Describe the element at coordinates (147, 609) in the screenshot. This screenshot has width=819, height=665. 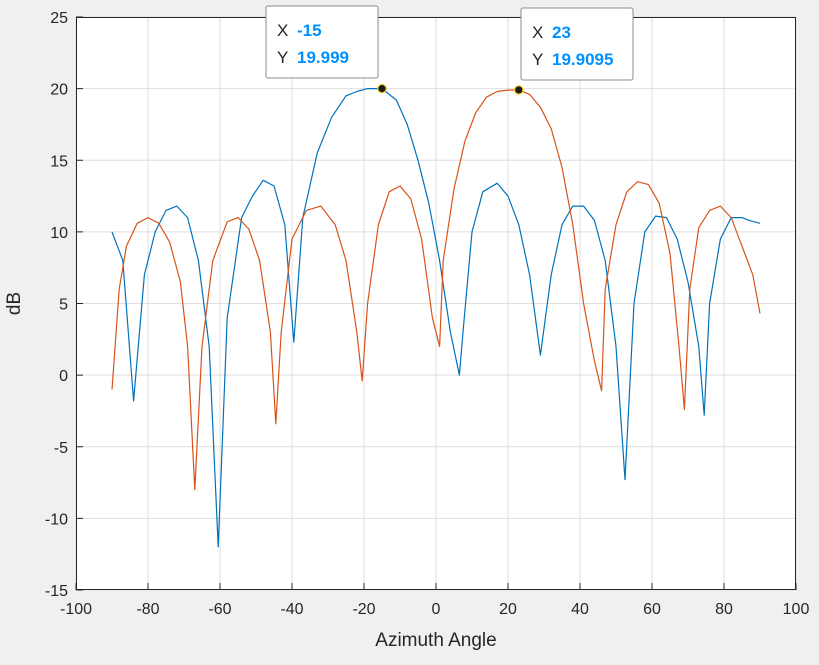
I see `x-tick-label: -80` at that location.